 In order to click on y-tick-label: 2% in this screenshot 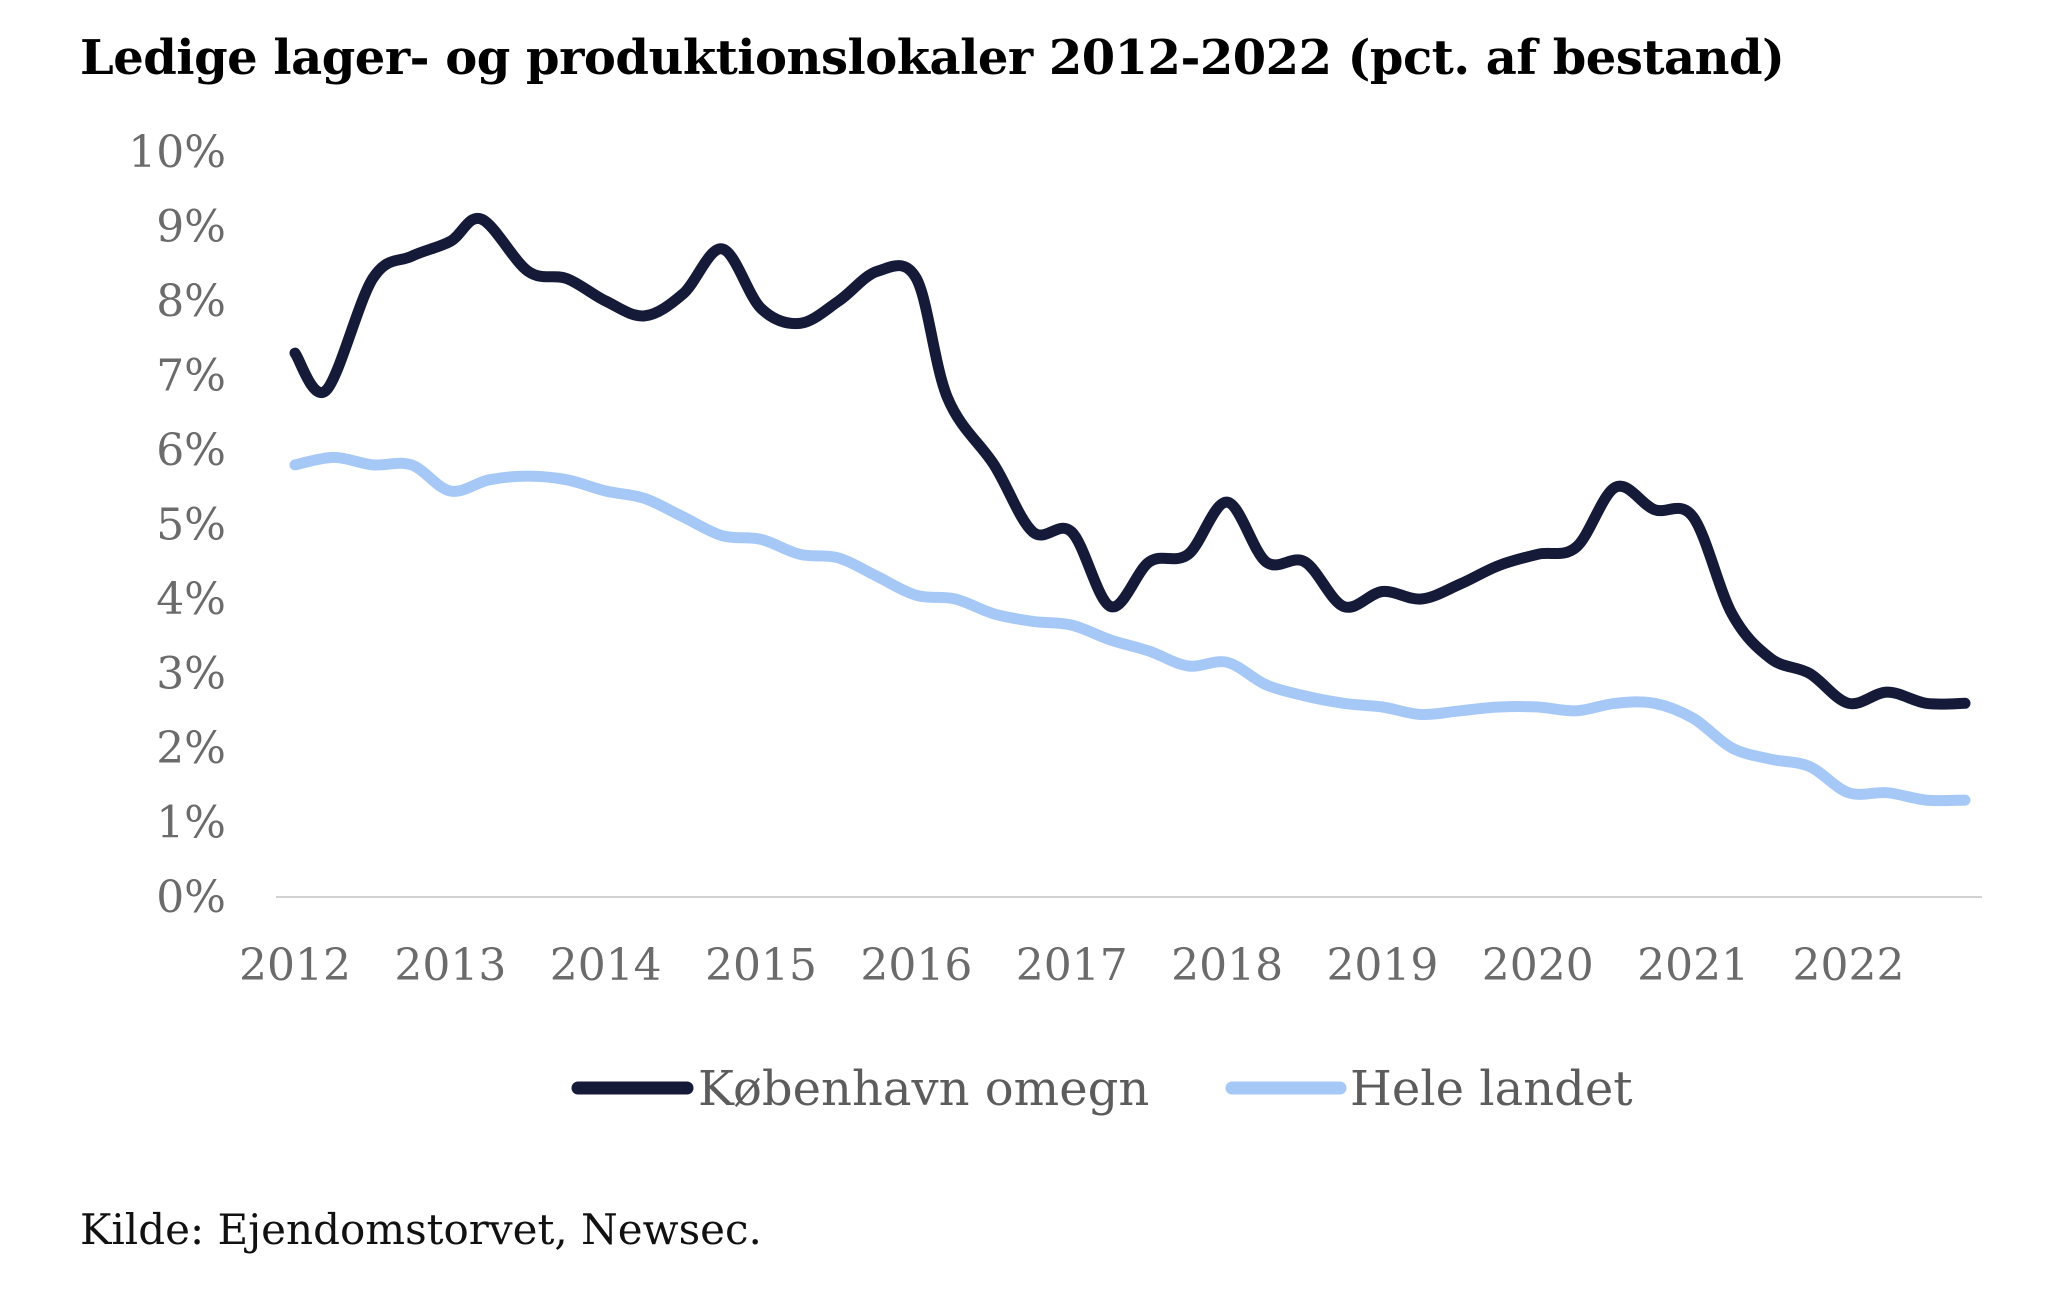, I will do `click(191, 748)`.